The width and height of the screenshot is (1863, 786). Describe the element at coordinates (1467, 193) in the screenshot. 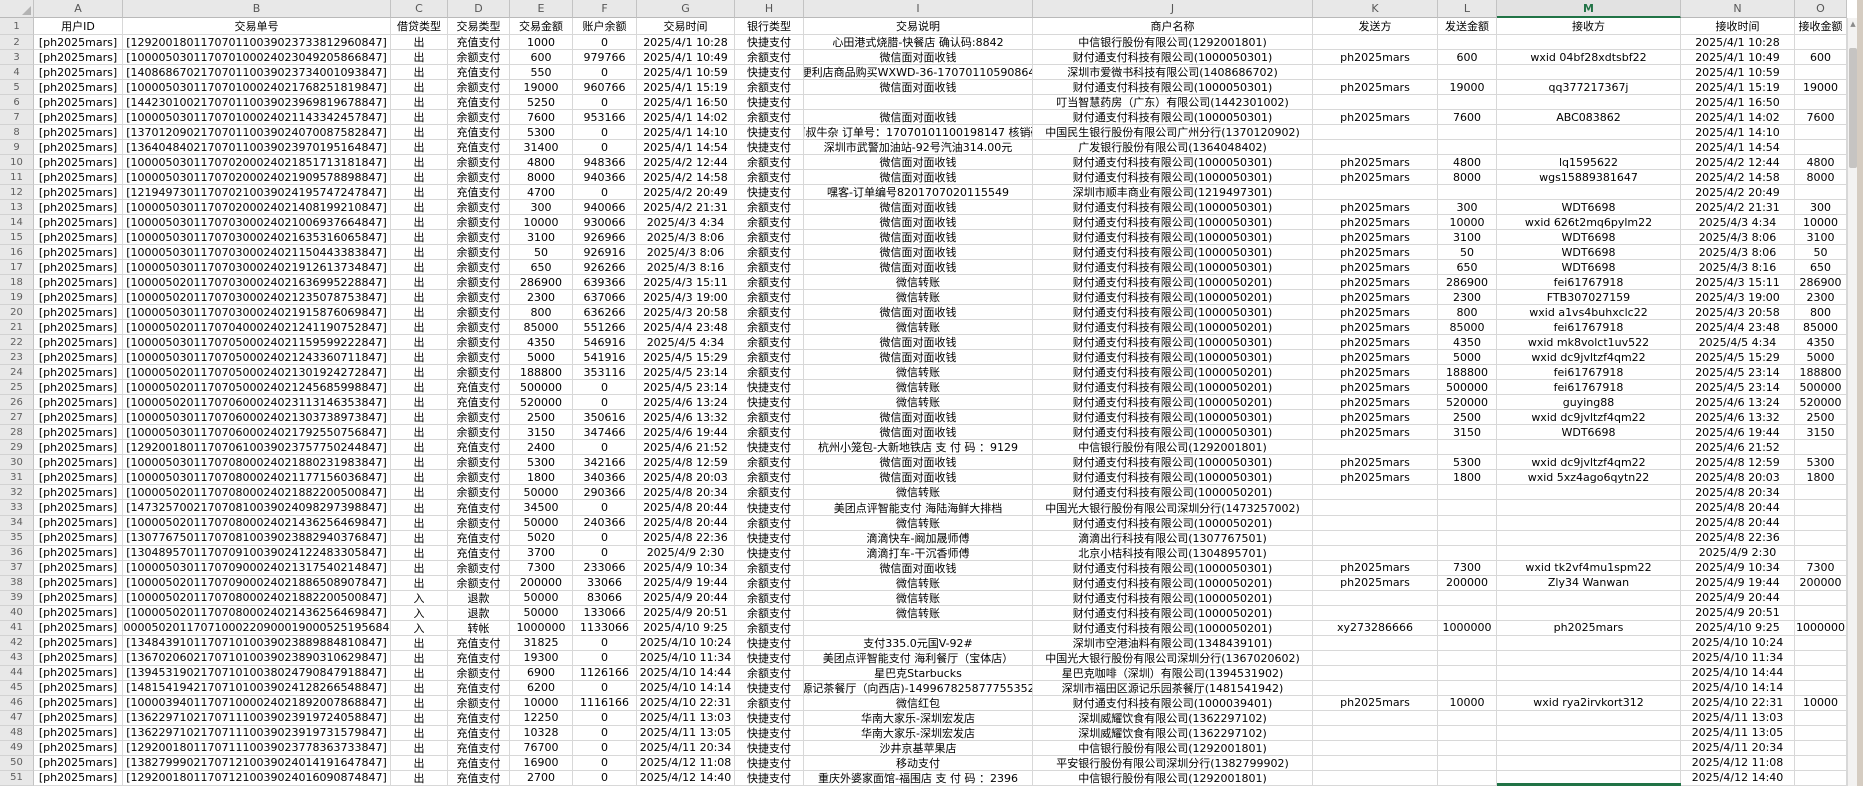

I see `cell-L12` at that location.